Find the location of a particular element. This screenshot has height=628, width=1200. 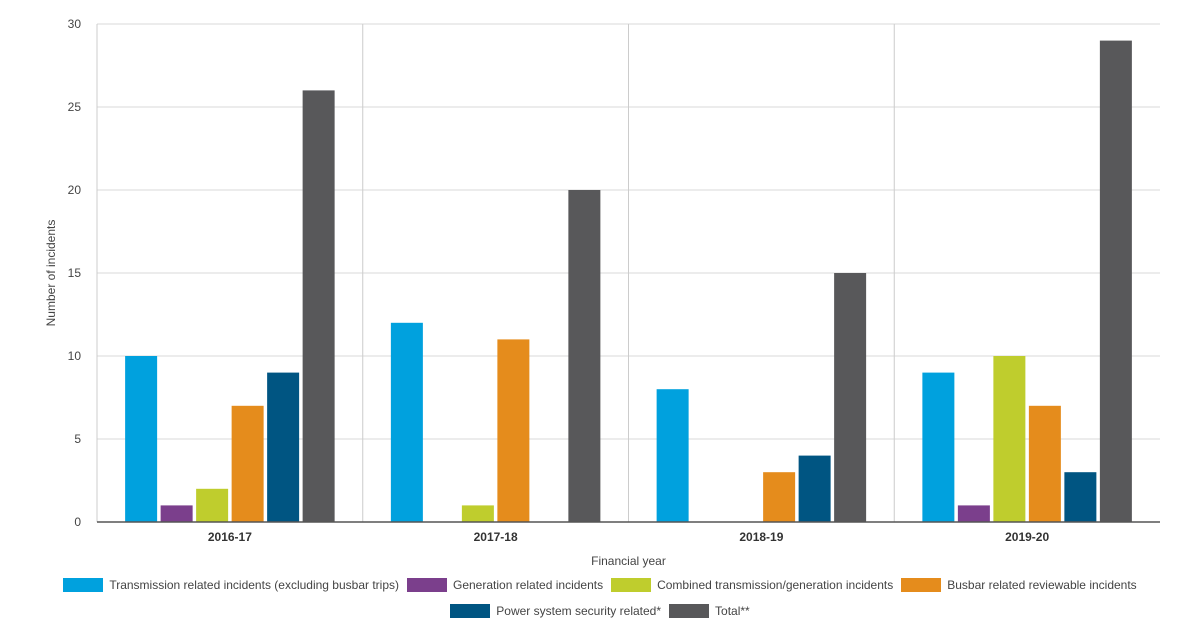

legend-item: Total** is located at coordinates (709, 611).